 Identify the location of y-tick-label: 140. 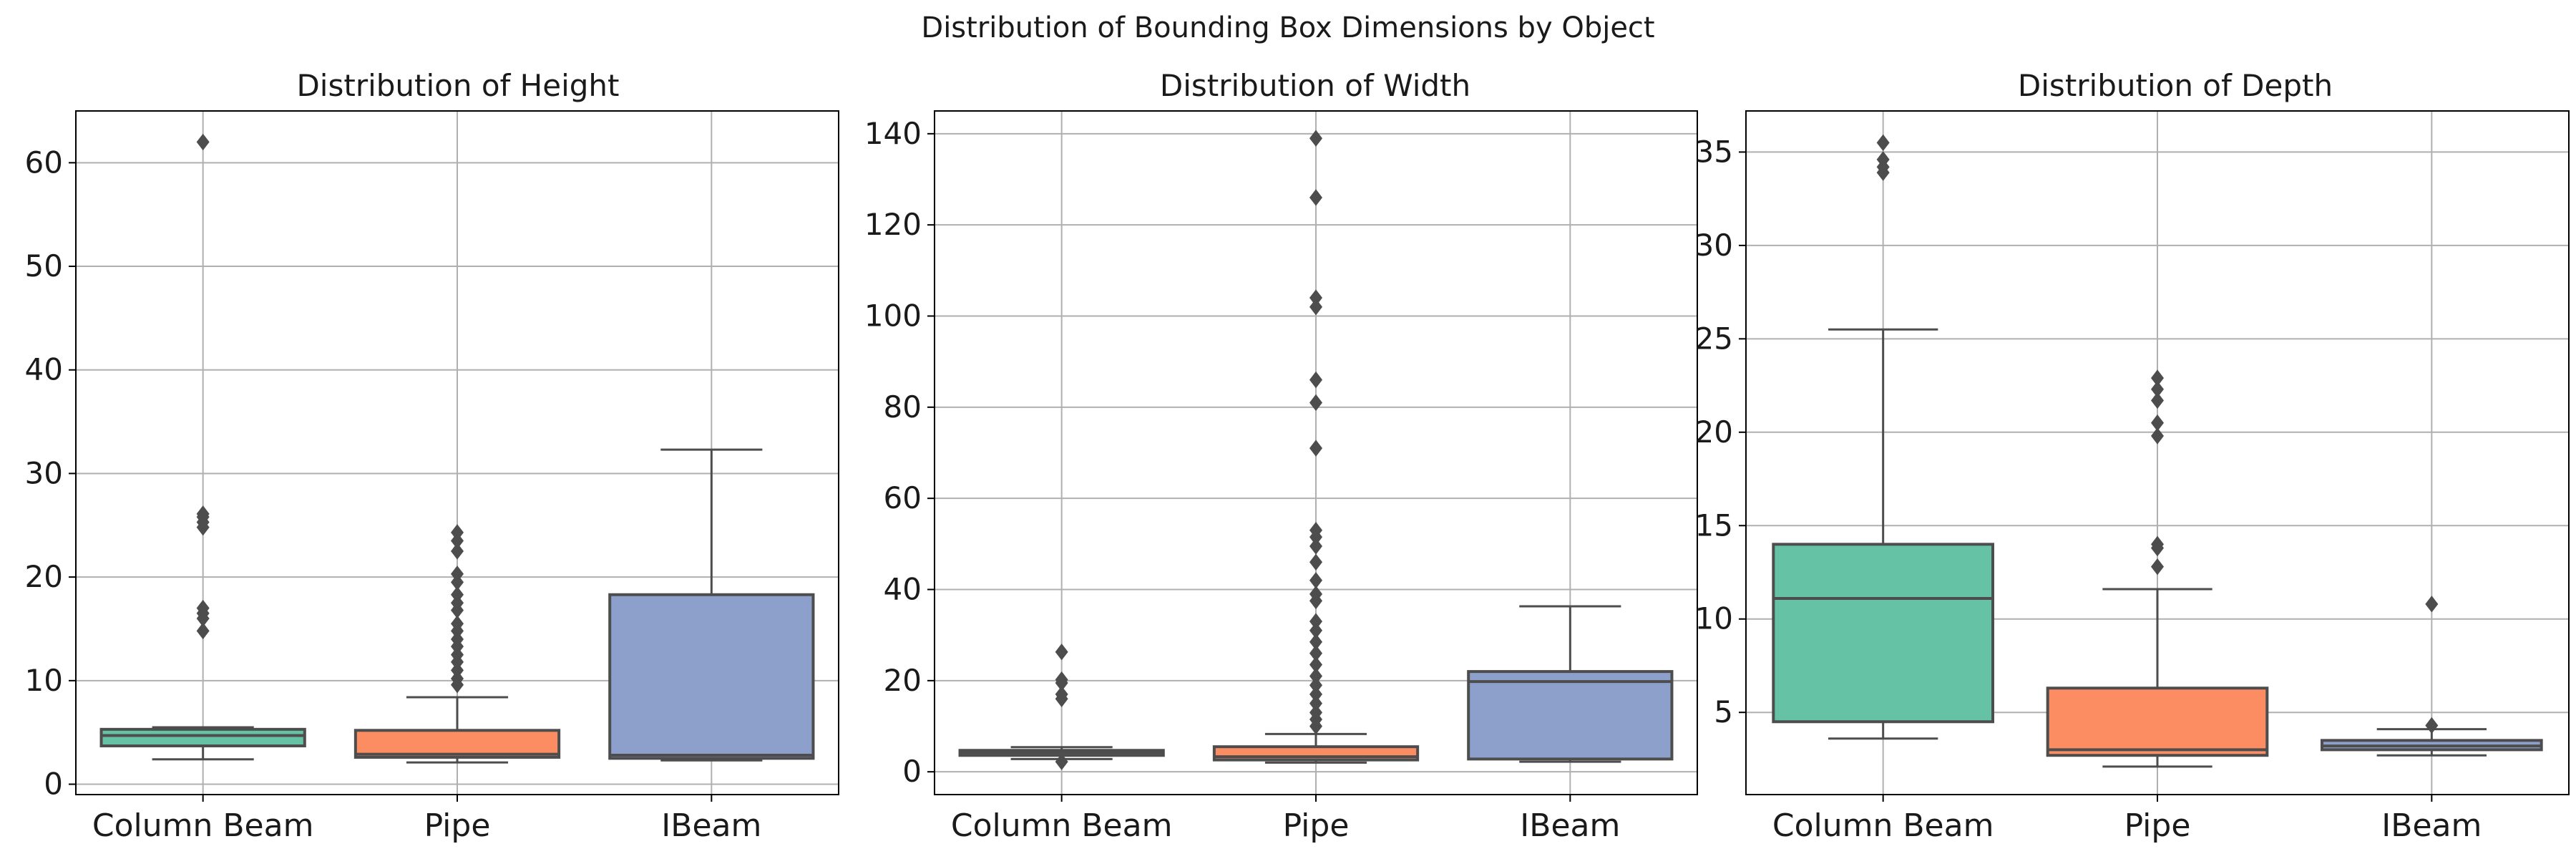
(893, 133).